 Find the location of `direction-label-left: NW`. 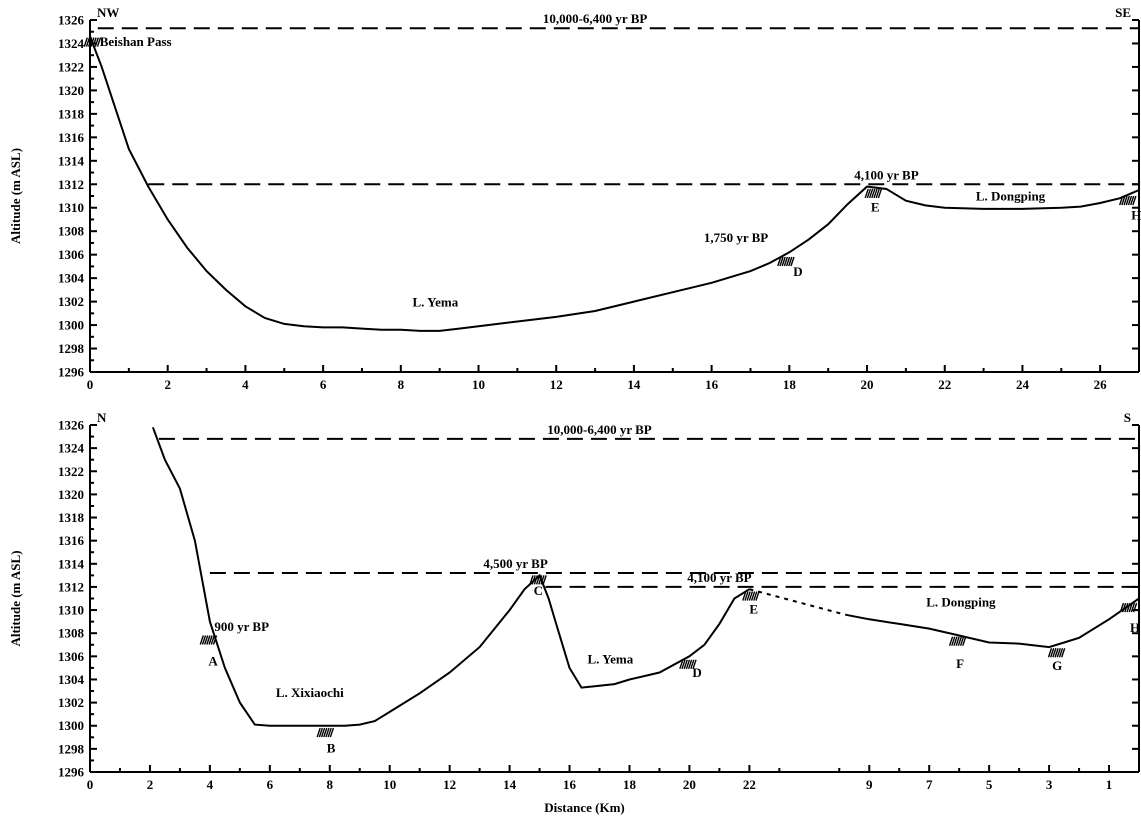

direction-label-left: NW is located at coordinates (108, 12).